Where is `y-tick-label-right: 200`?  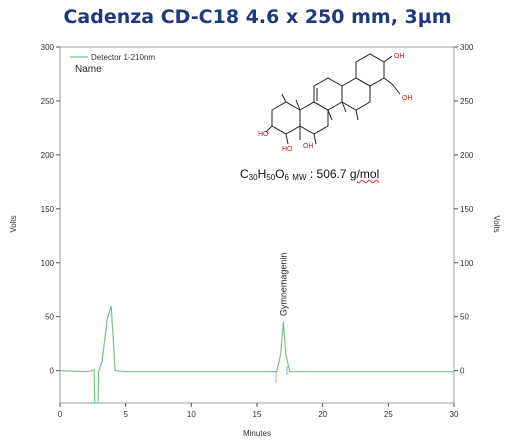
y-tick-label-right: 200 is located at coordinates (467, 155).